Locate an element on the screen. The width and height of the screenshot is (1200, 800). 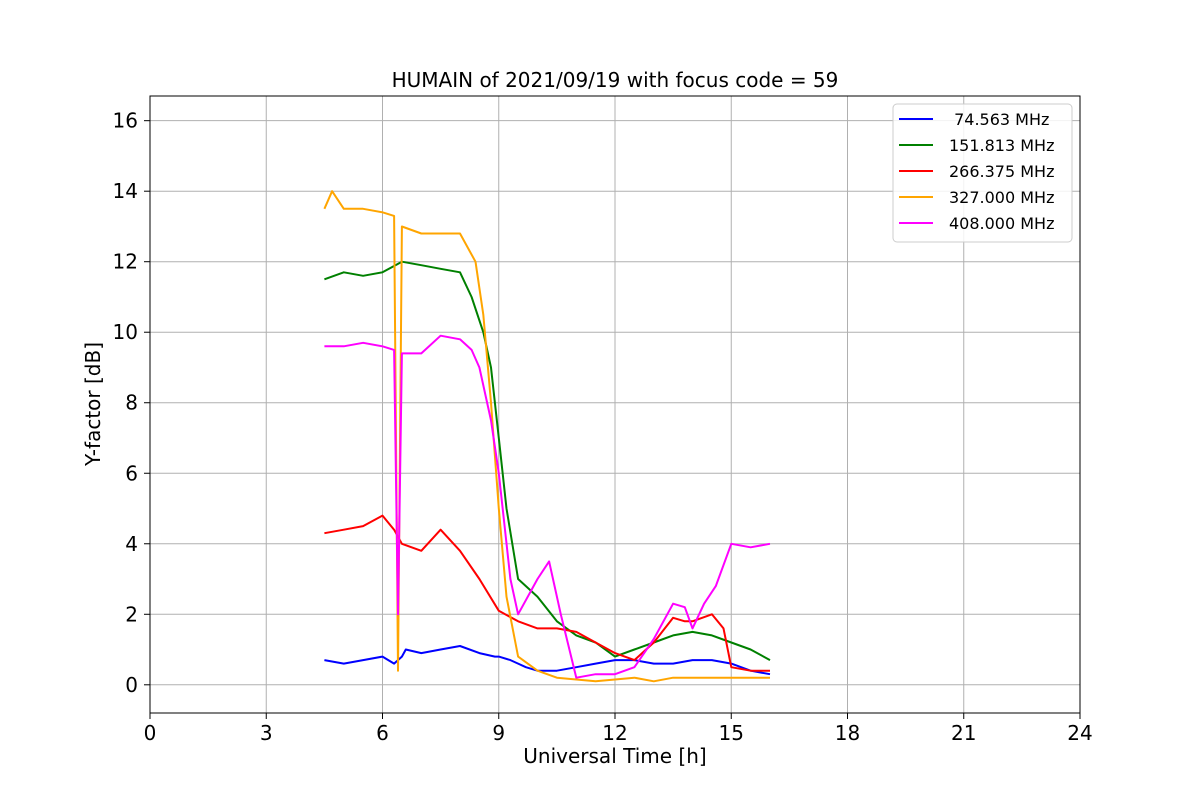
y-tick-label: 16 is located at coordinates (125, 121).